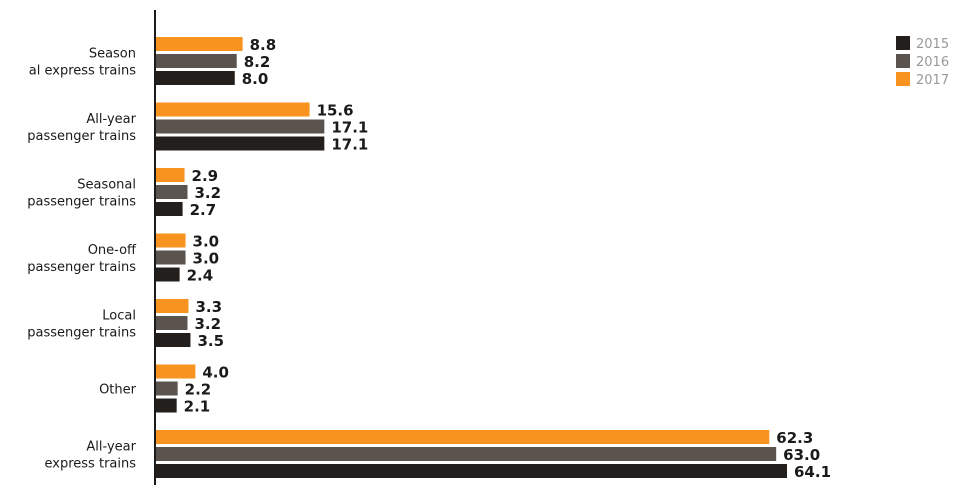 The width and height of the screenshot is (967, 485). I want to click on value-label-2017-cat-6: 62.3, so click(794, 438).